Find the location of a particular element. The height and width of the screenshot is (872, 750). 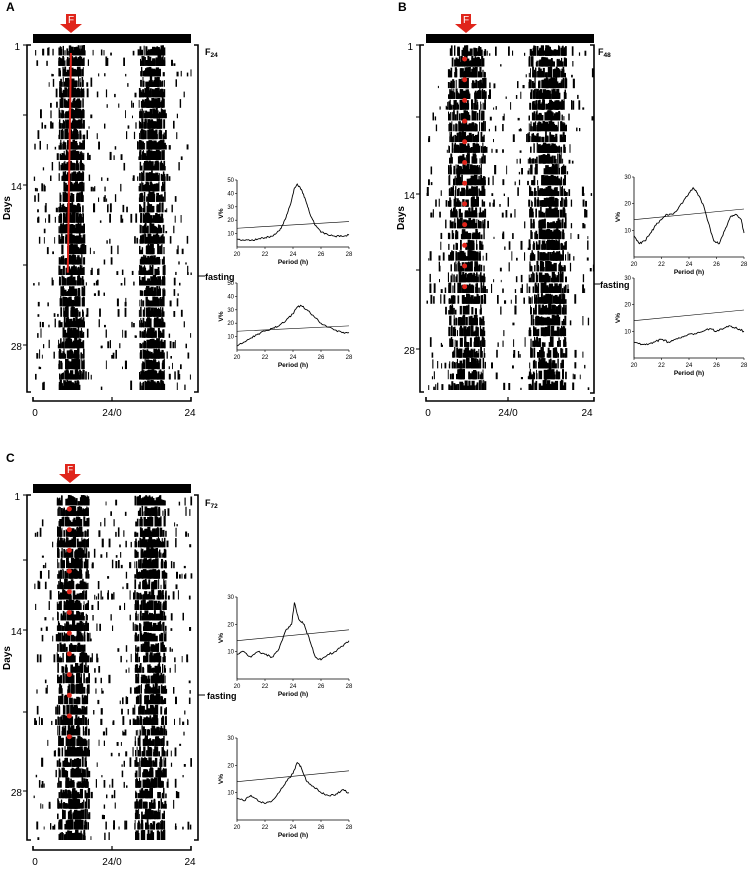

panel-letter: B is located at coordinates (402, 7).